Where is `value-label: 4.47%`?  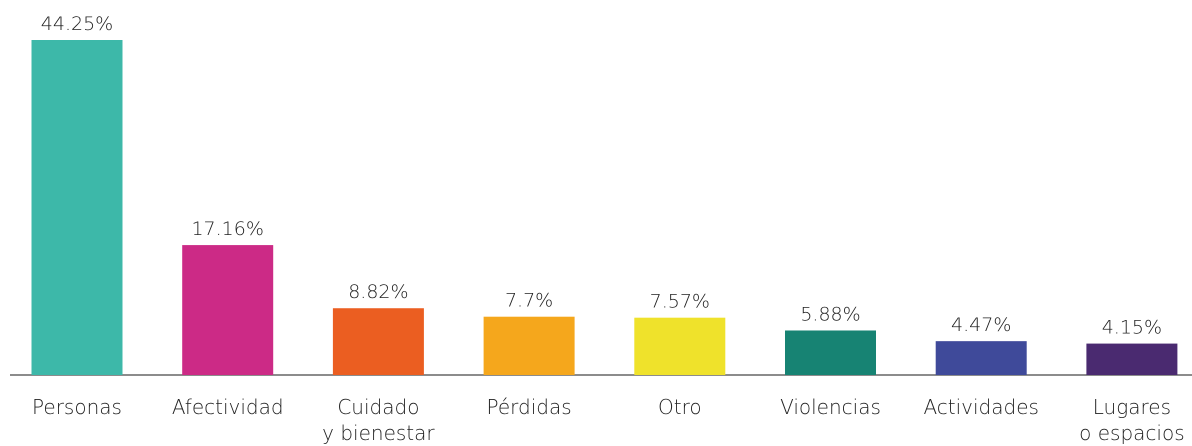
value-label: 4.47% is located at coordinates (981, 325).